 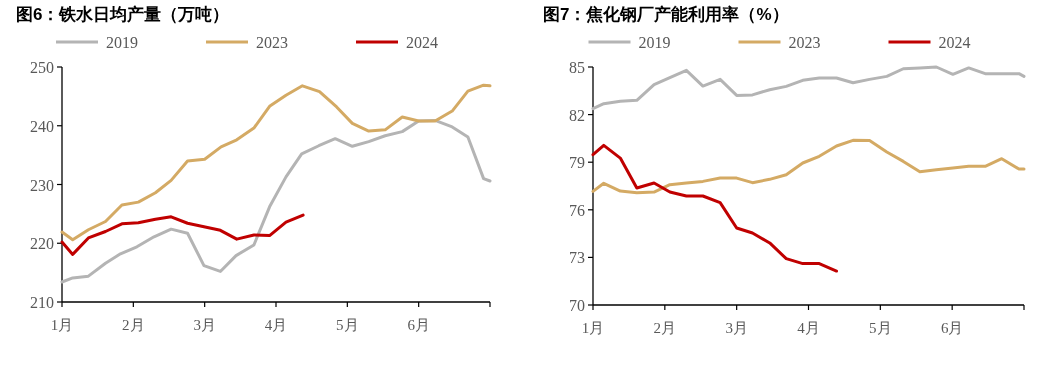 What do you see at coordinates (577, 67) in the screenshot?
I see `y-tick-label: 85` at bounding box center [577, 67].